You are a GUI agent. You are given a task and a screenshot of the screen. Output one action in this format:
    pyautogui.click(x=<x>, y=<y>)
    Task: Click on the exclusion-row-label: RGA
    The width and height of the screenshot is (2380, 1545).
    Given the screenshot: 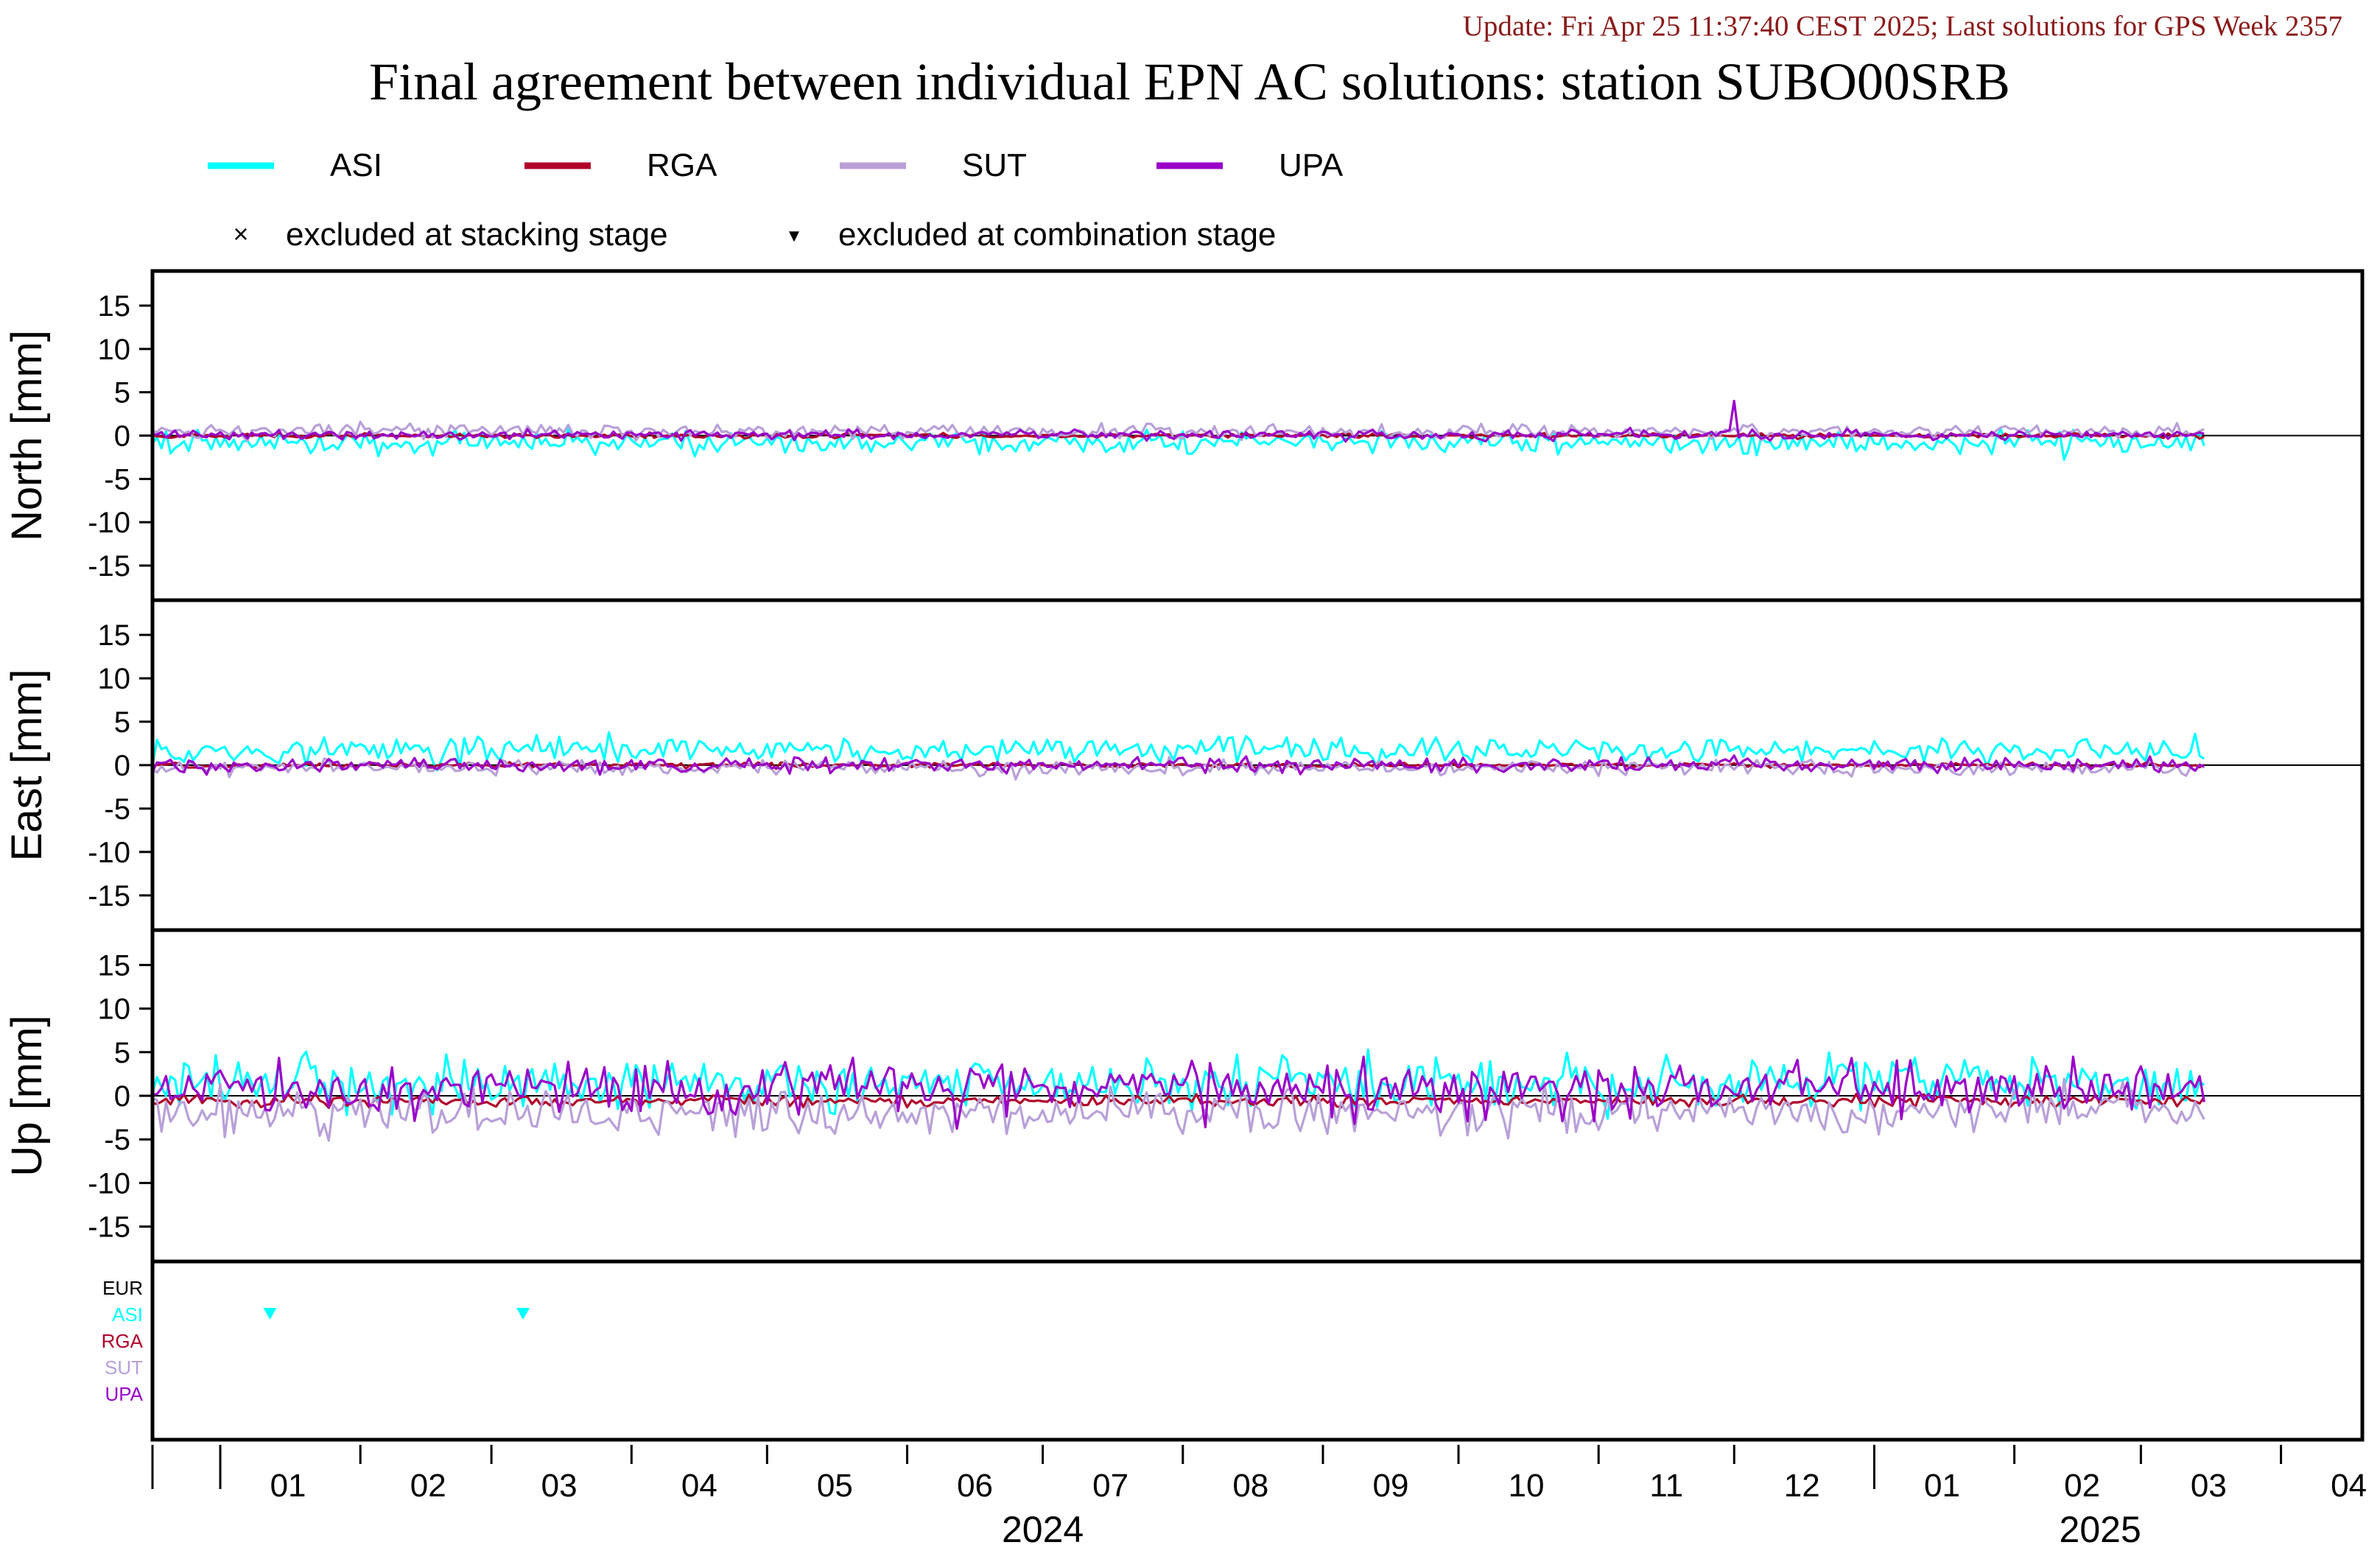 What is the action you would take?
    pyautogui.click(x=123, y=1341)
    